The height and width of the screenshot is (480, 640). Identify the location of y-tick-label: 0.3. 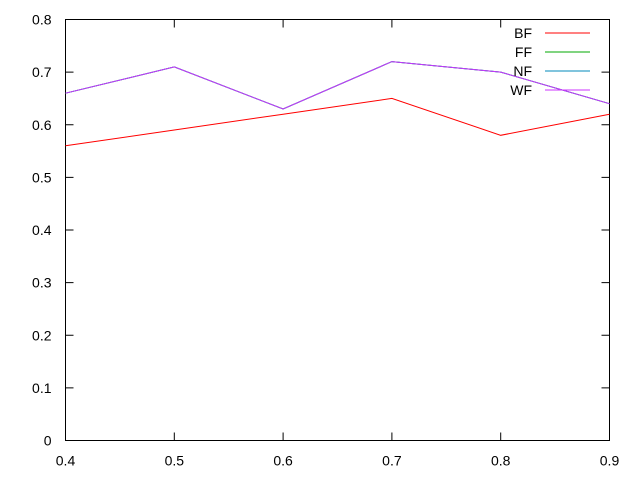
(42, 283).